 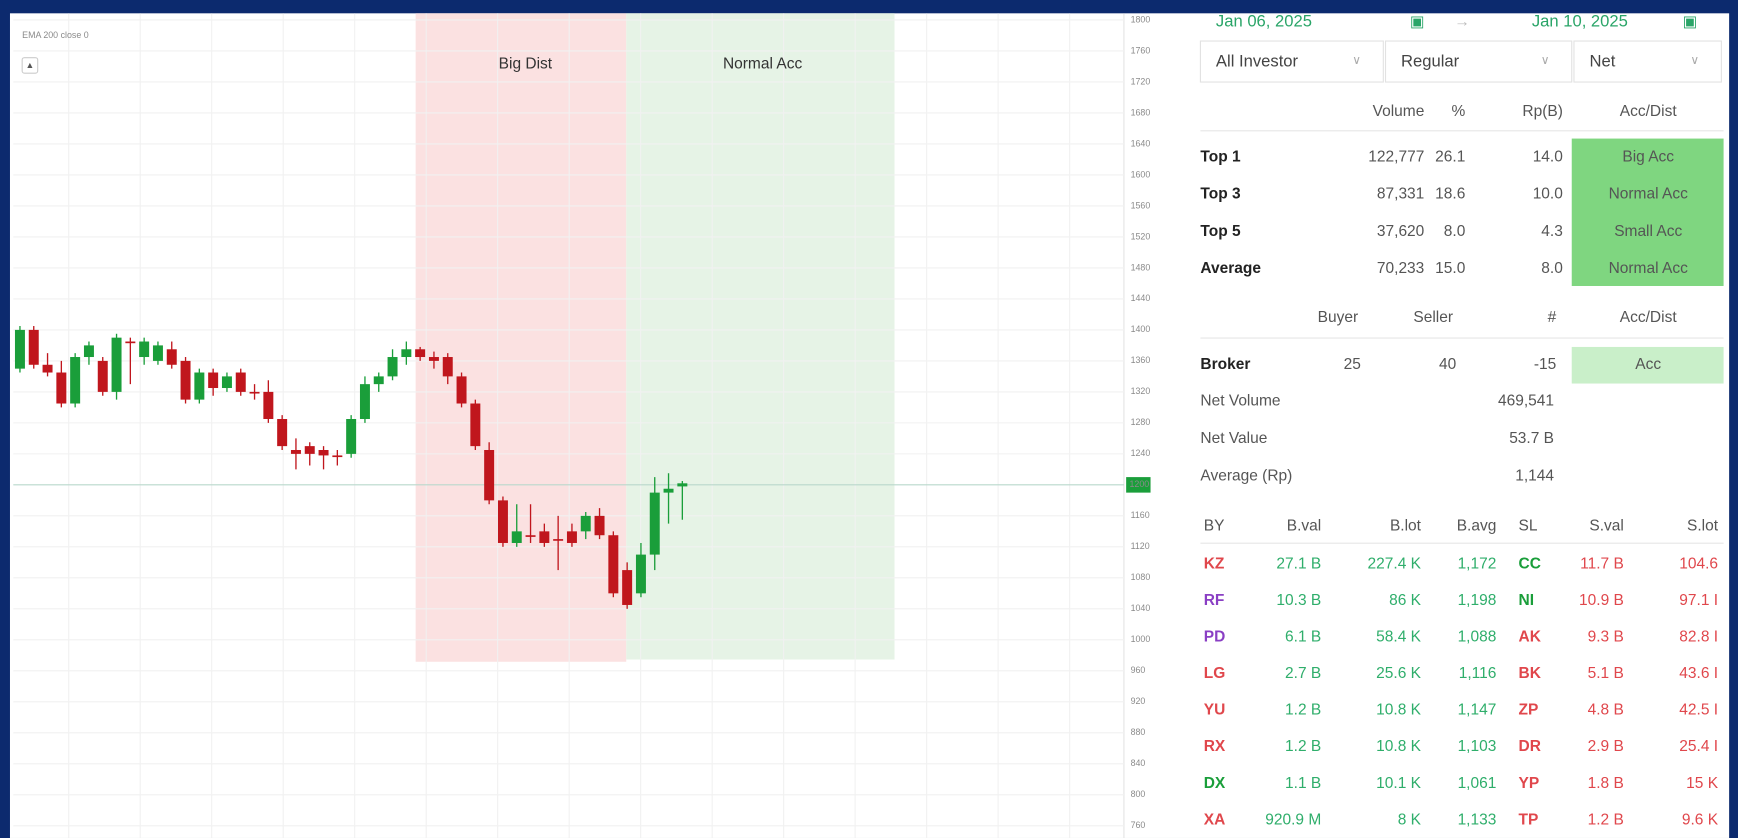 What do you see at coordinates (1526, 400) in the screenshot?
I see `summary-value: 469,541` at bounding box center [1526, 400].